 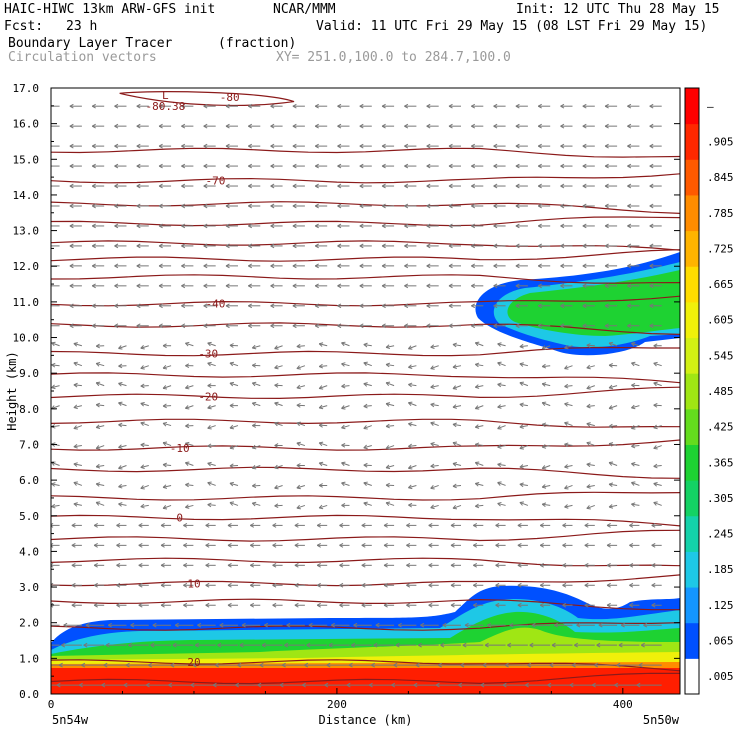 What do you see at coordinates (26, 302) in the screenshot?
I see `y-tick-label: 11.0` at bounding box center [26, 302].